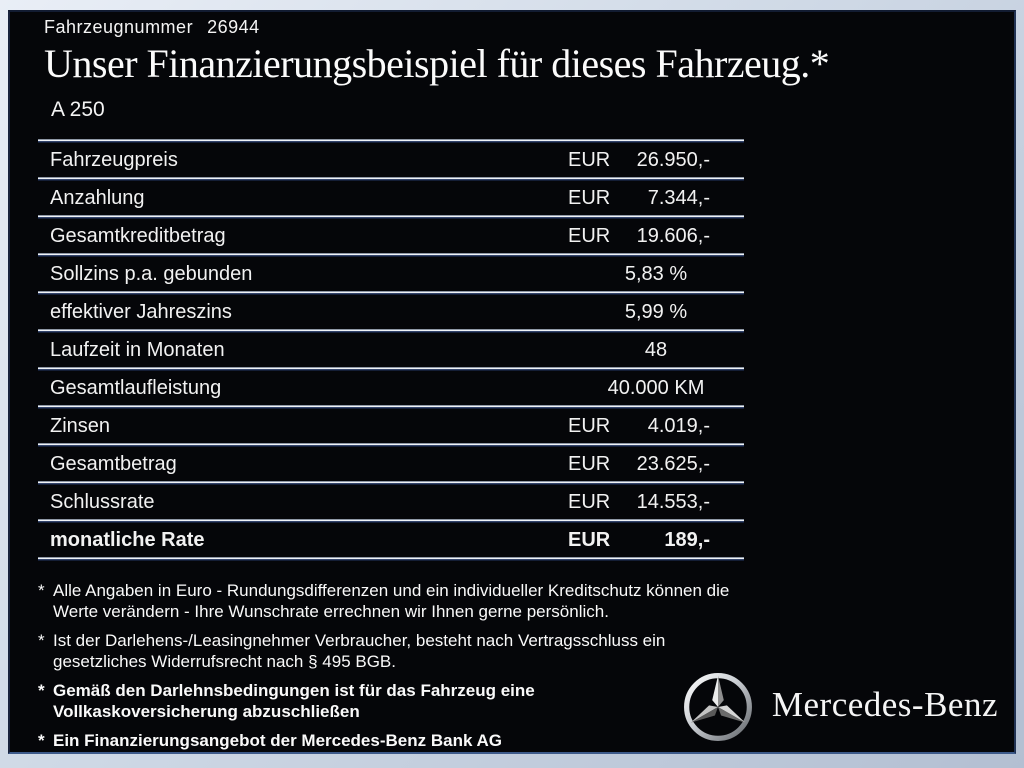 This screenshot has width=1024, height=768. What do you see at coordinates (673, 159) in the screenshot?
I see `row-value: 26.950,-` at bounding box center [673, 159].